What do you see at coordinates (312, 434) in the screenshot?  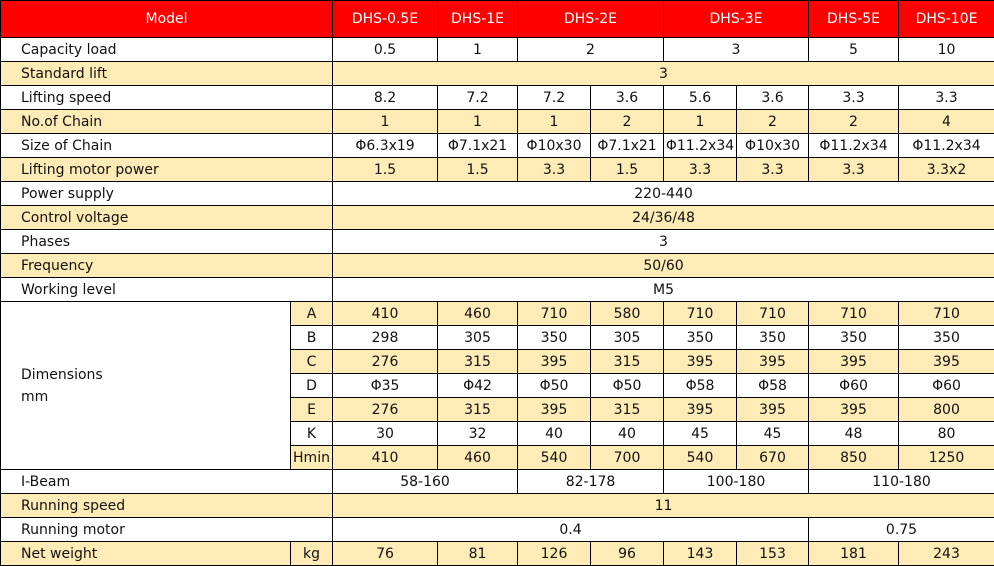 I see `dimension-key: K` at bounding box center [312, 434].